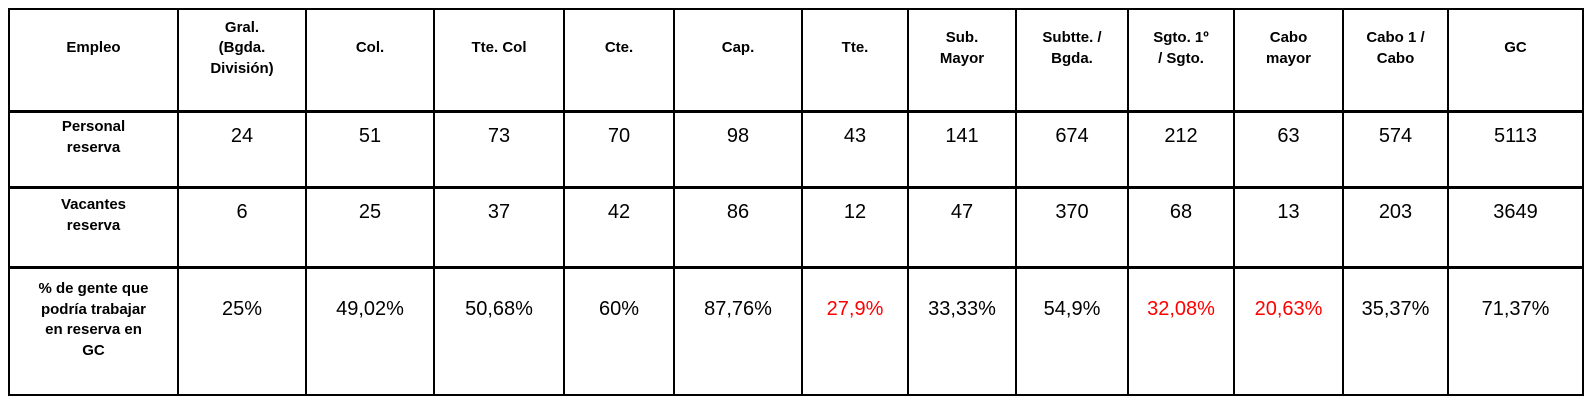 The image size is (1588, 404). Describe the element at coordinates (619, 60) in the screenshot. I see `header-cell-cte: Cte.` at that location.